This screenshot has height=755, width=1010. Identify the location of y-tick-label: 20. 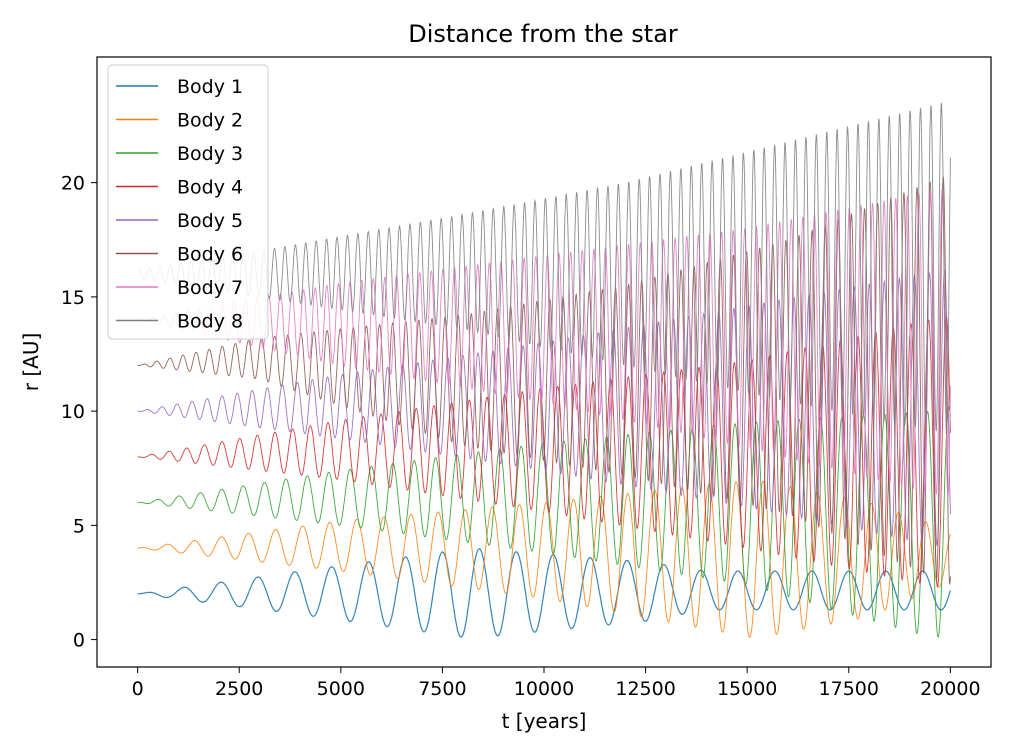
(73, 184).